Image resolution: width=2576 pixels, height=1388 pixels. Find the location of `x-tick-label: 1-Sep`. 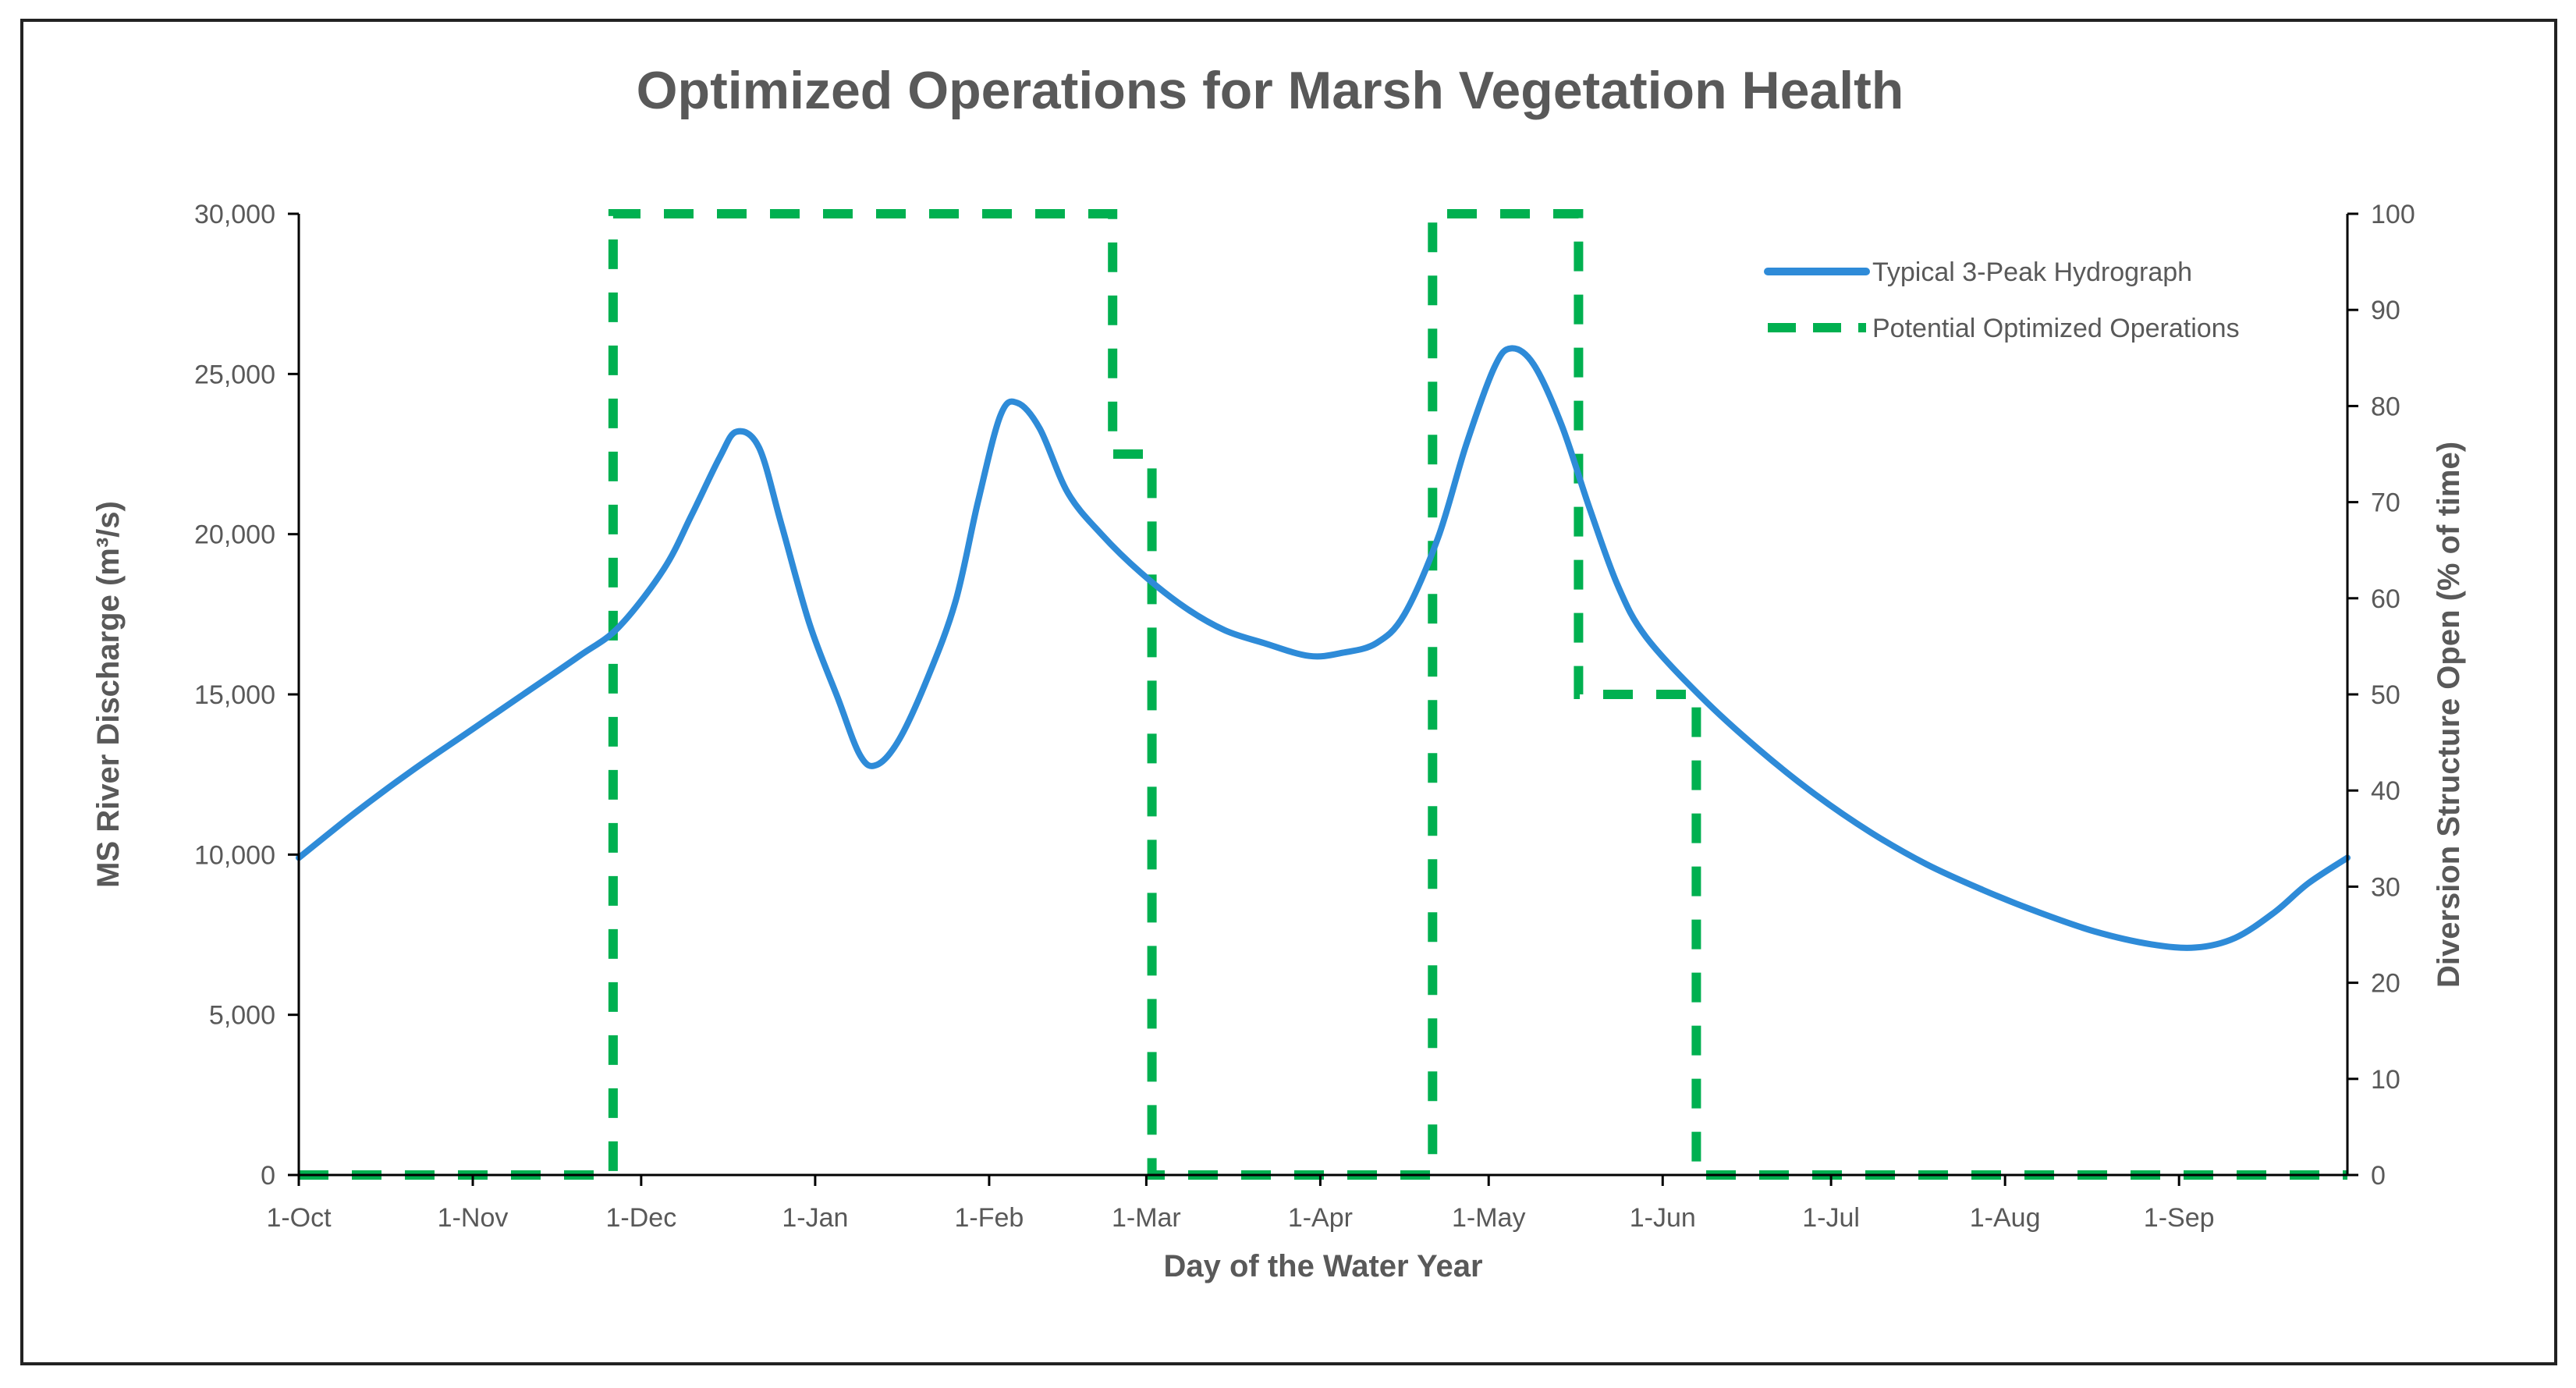

x-tick-label: 1-Sep is located at coordinates (2179, 1218).